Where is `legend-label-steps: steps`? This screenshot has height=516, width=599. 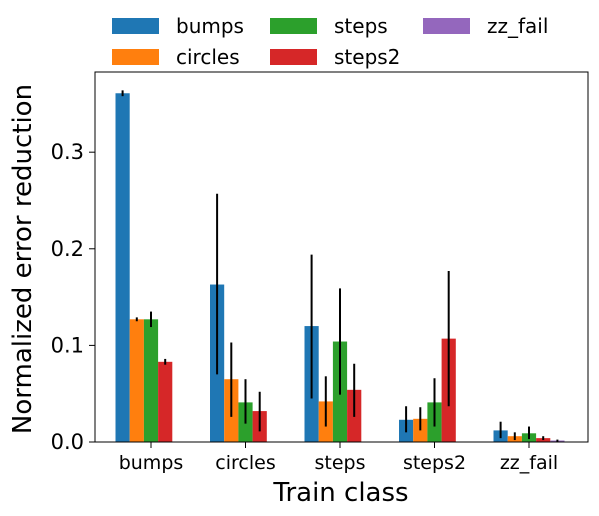
legend-label-steps: steps is located at coordinates (361, 26).